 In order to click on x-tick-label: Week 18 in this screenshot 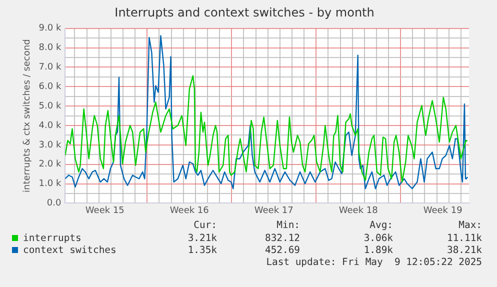, I will do `click(358, 211)`.